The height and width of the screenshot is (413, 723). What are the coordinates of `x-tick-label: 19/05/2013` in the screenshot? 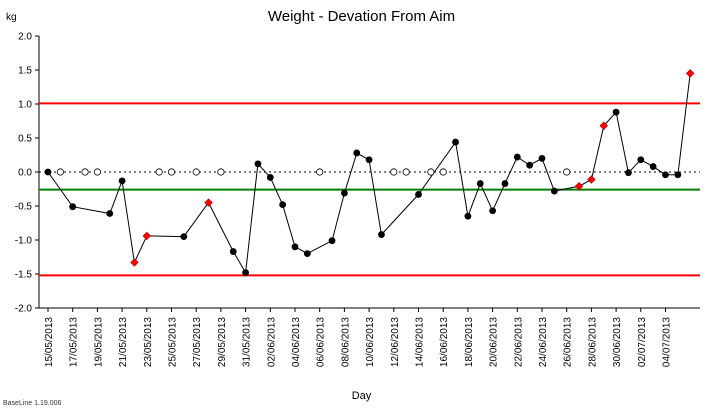 It's located at (98, 342).